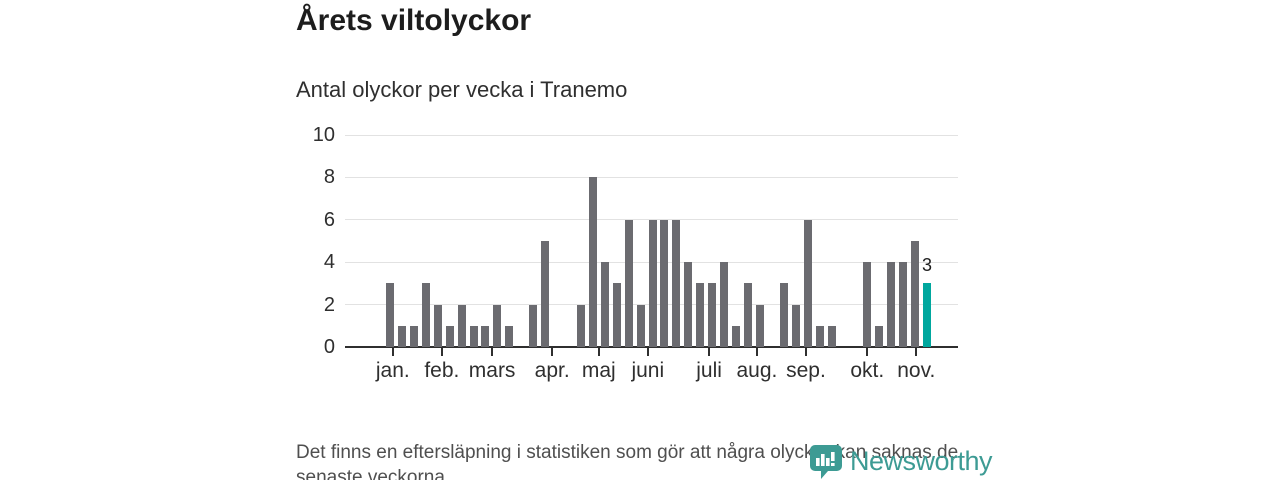  What do you see at coordinates (462, 89) in the screenshot?
I see `chart-subtitle: Antal olyckor per vecka i Tranemo` at bounding box center [462, 89].